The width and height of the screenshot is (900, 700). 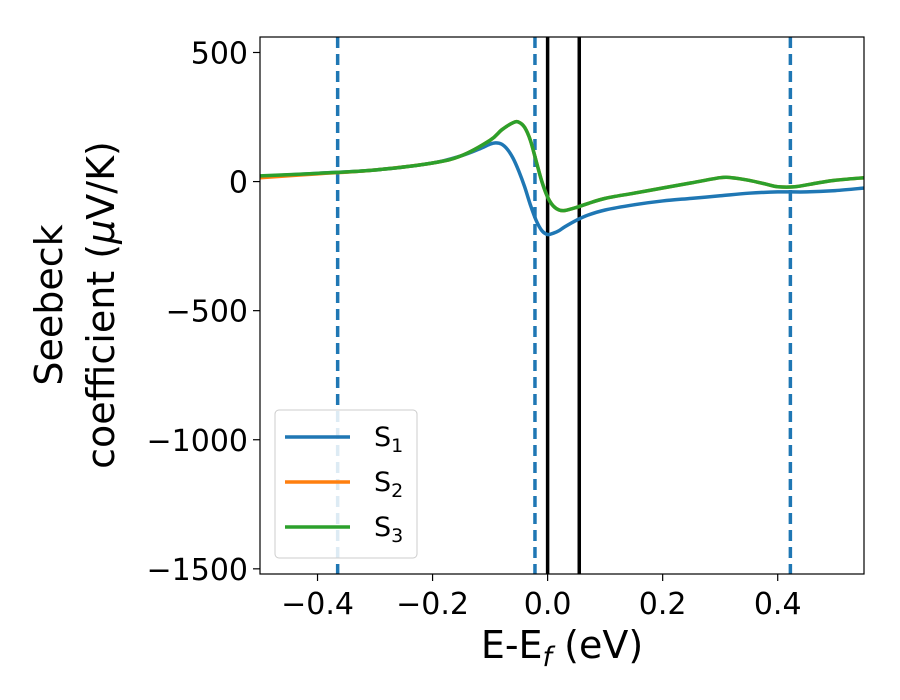 I want to click on x-axis-label-unit: (eV), so click(x=597, y=645).